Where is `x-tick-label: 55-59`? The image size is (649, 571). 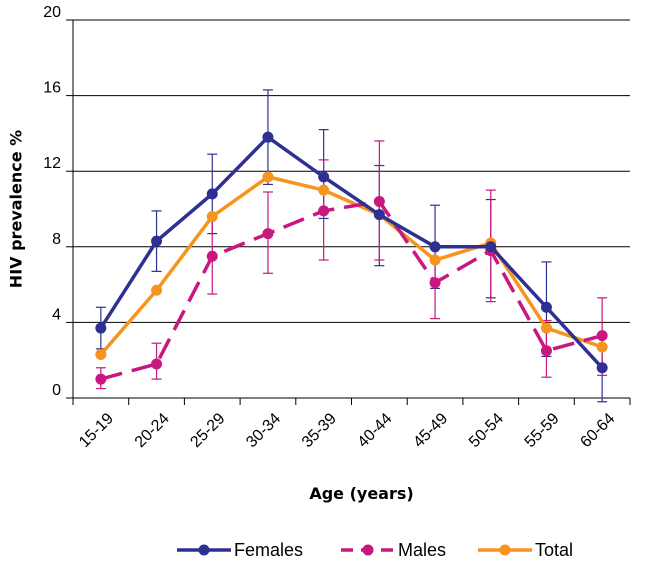
x-tick-label: 55-59 is located at coordinates (542, 430).